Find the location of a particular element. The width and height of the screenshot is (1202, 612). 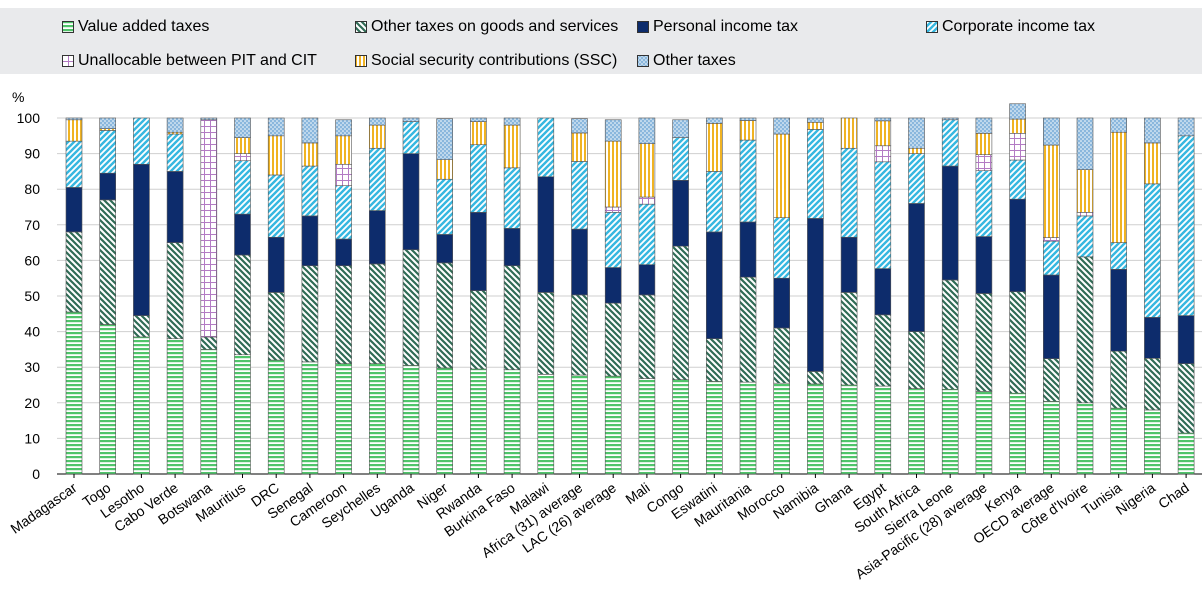

bar-Mauritius is located at coordinates (242, 296).